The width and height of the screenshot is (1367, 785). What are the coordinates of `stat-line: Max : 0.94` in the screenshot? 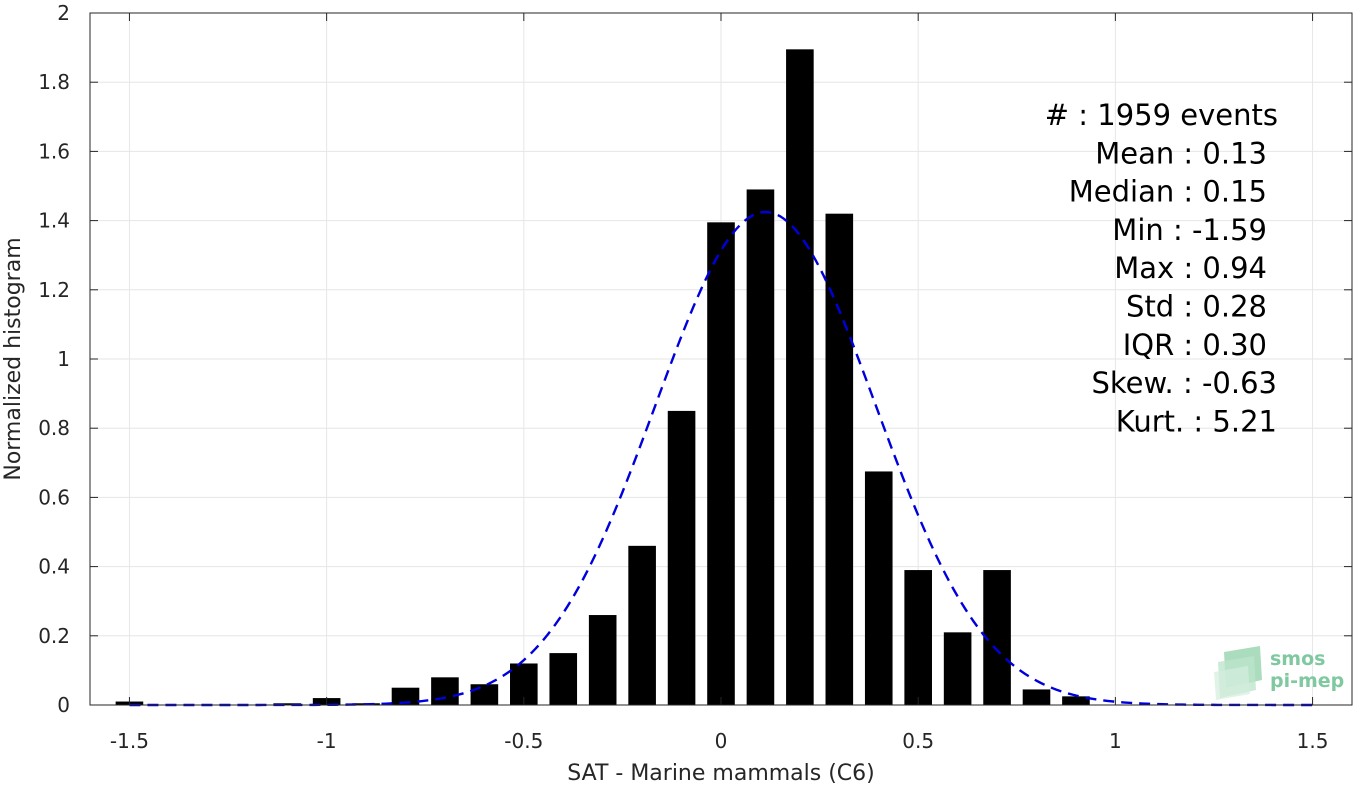 It's located at (1190, 268).